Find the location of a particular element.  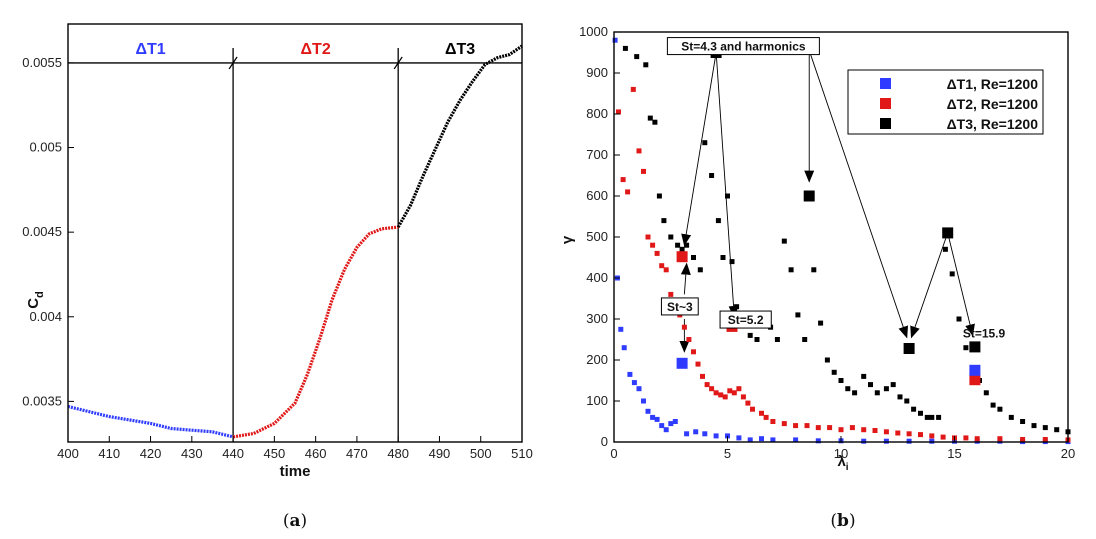

panel-b-annotation-box is located at coordinates (745, 319).